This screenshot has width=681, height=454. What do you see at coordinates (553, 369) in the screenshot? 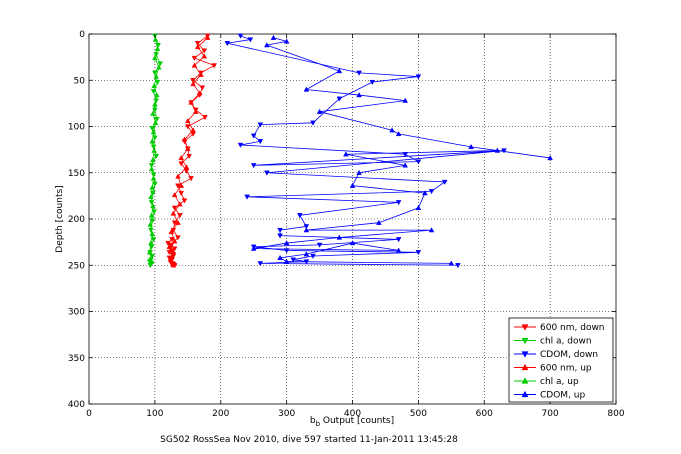
I see `legend-entry: 600 nm, up` at bounding box center [553, 369].